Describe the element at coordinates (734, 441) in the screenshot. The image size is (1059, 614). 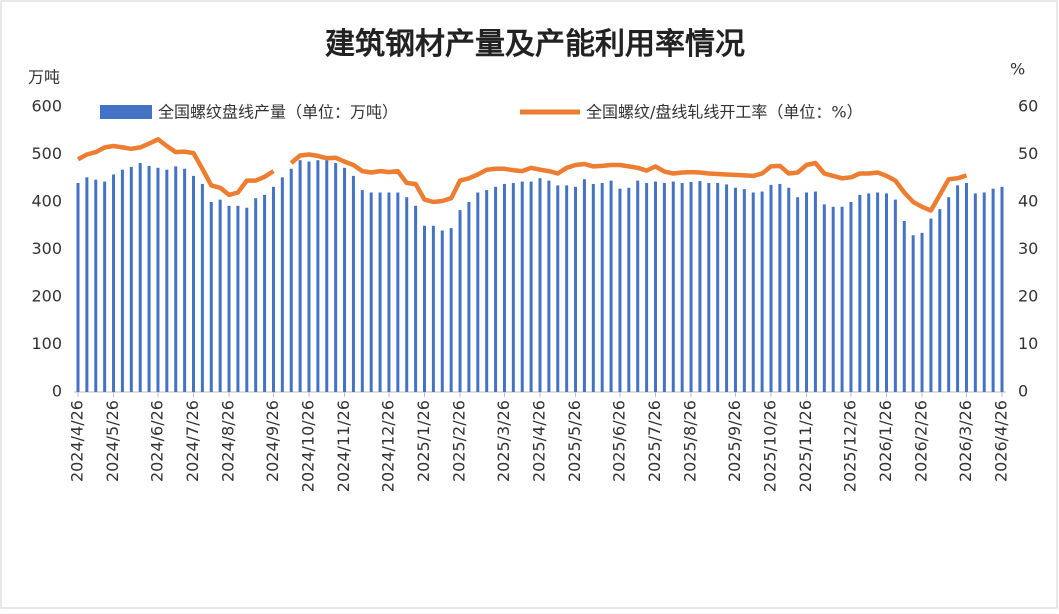
I see `x-tick-label: 2025/9/26` at that location.